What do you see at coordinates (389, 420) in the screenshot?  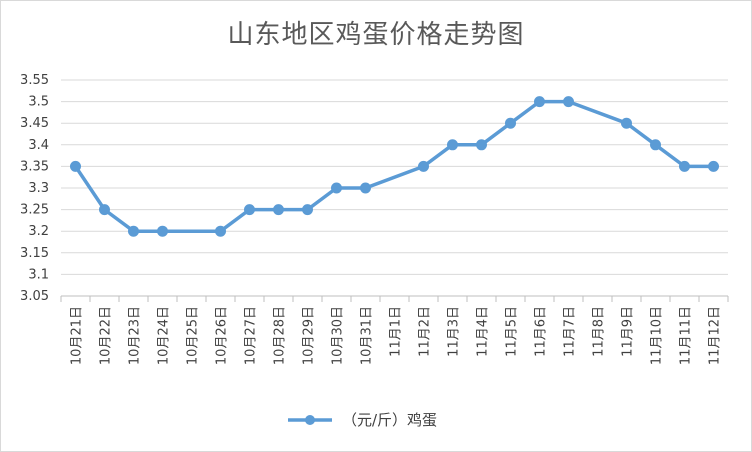 I see `legend-label: （元/斤）鸡蛋` at bounding box center [389, 420].